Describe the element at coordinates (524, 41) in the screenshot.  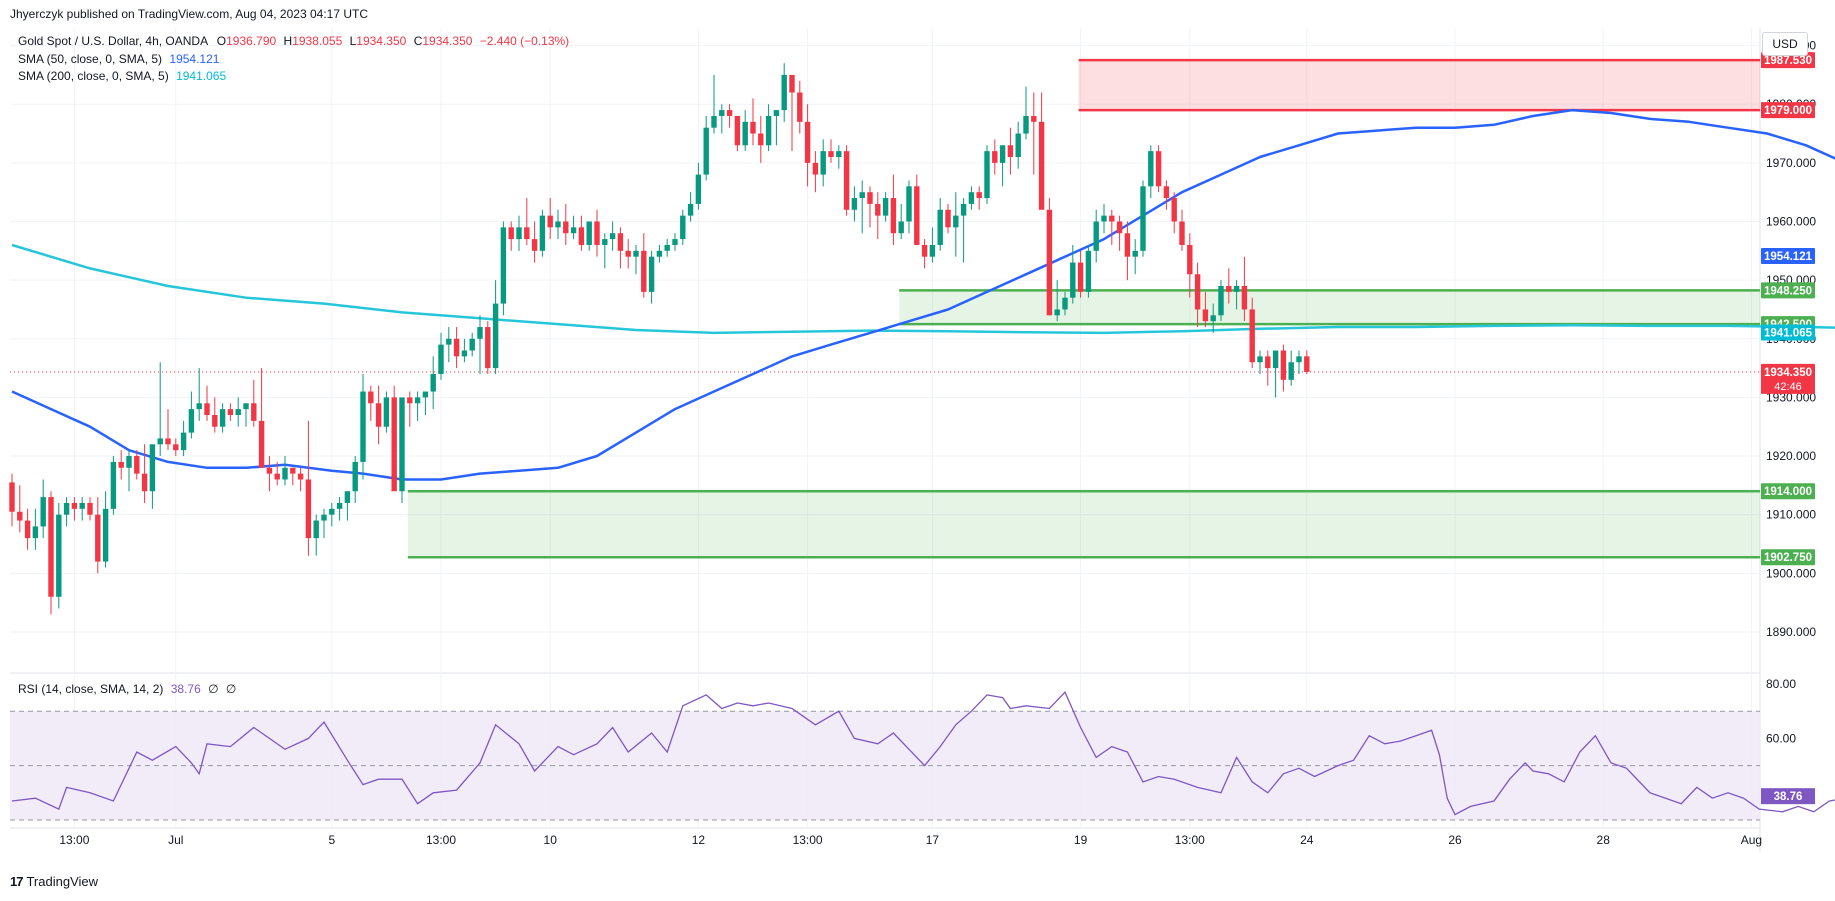
I see `change-value: −2.440 (−0.13%)` at that location.